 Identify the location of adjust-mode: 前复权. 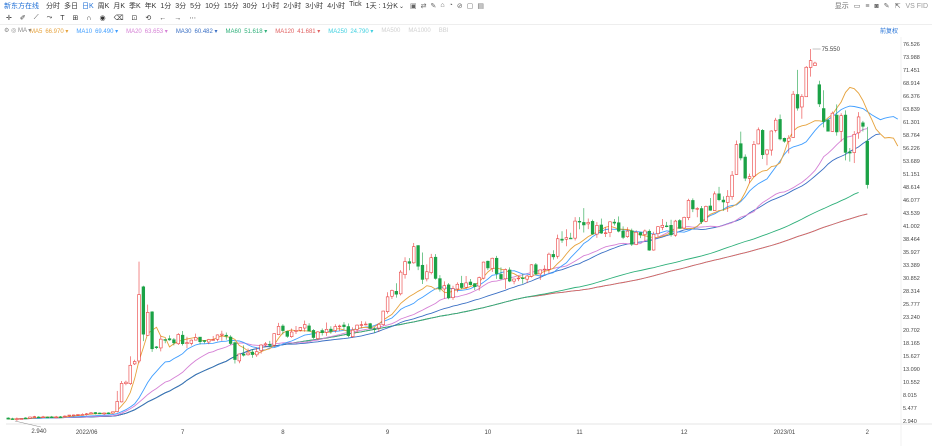
(888, 32).